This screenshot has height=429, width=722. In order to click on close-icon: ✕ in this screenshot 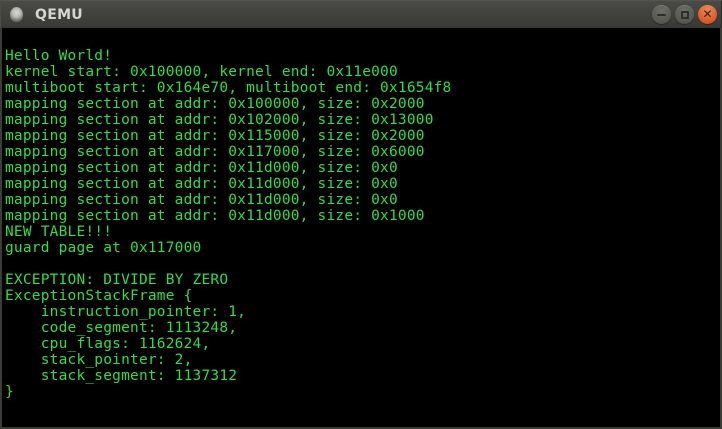, I will do `click(707, 14)`.